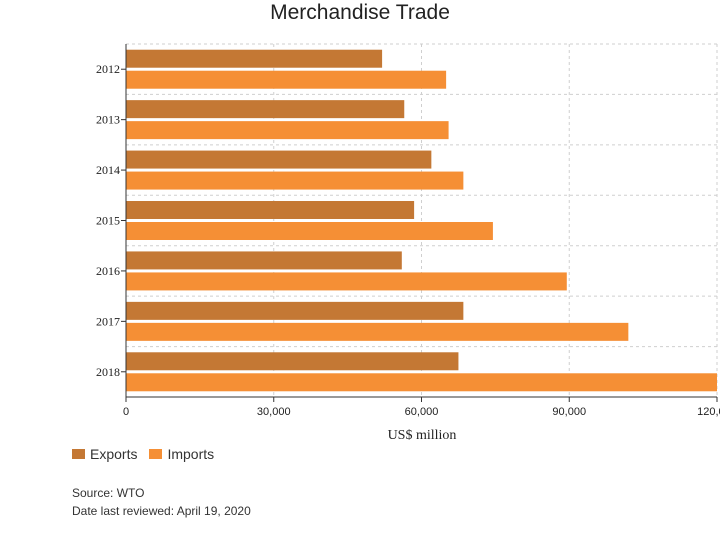 This screenshot has width=720, height=538. I want to click on y-tick-labels: 2012 2013 2014 2015 2016 2017 2018, so click(108, 220).